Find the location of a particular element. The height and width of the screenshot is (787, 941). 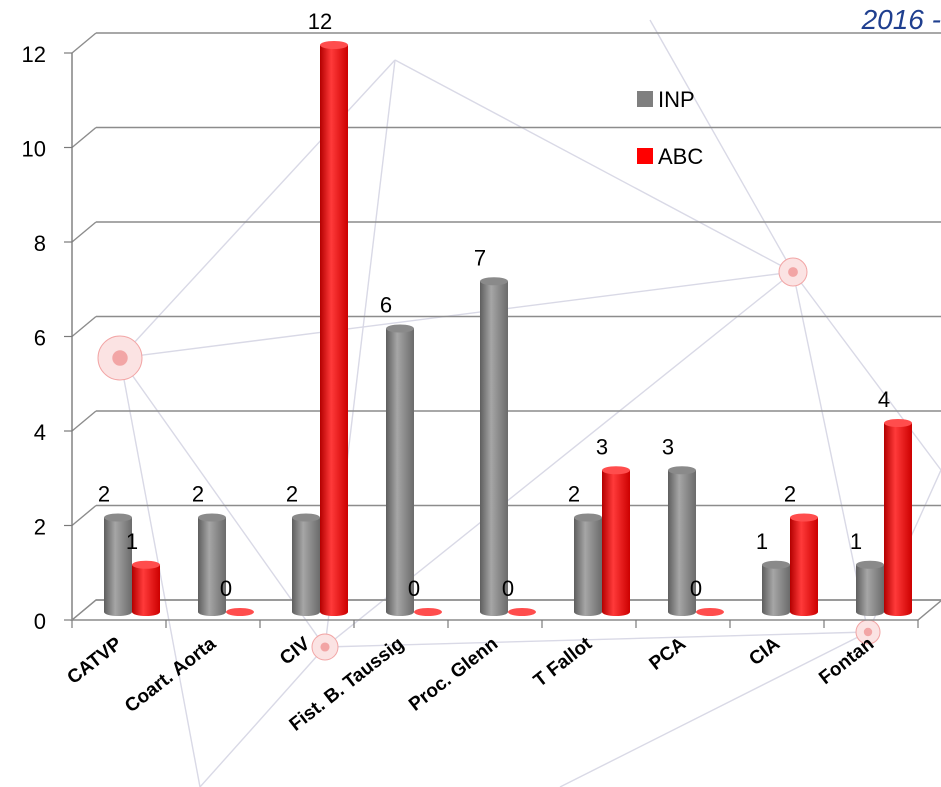

legend-label-abc: ABC is located at coordinates (680, 156).